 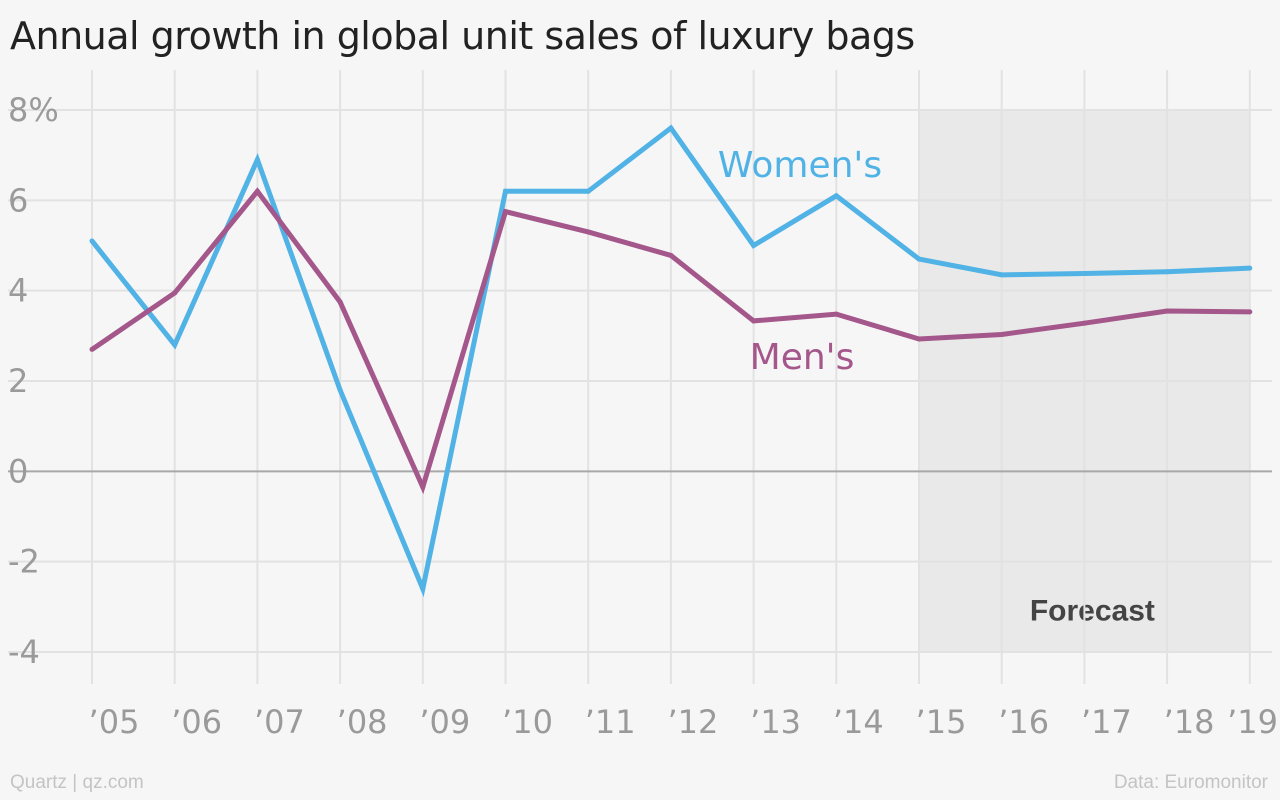 What do you see at coordinates (18, 471) in the screenshot?
I see `y-tick-label: 0` at bounding box center [18, 471].